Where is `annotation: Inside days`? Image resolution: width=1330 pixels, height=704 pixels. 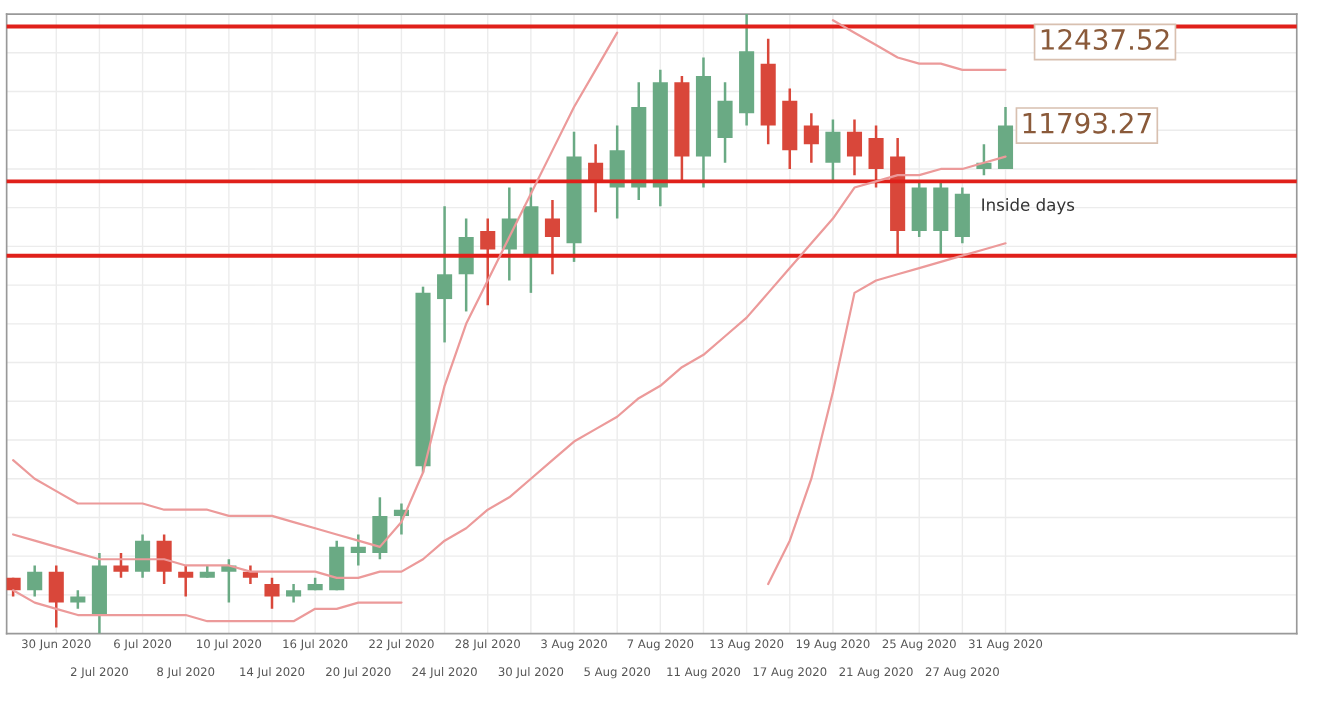 annotation: Inside days is located at coordinates (1028, 206).